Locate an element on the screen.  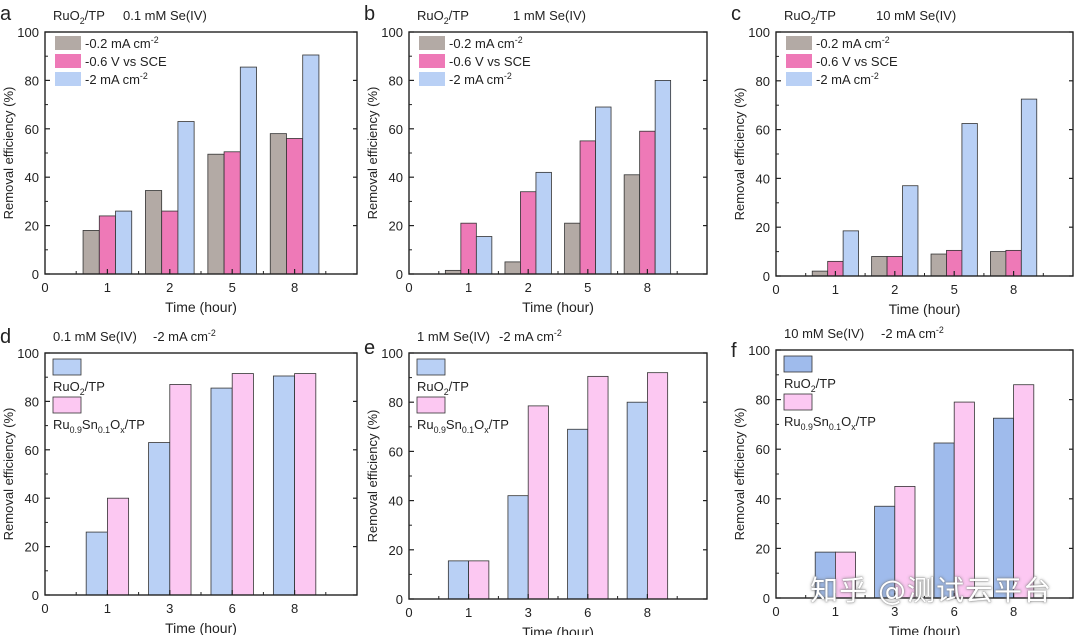
legend-label: RuO2/TP is located at coordinates (810, 385).